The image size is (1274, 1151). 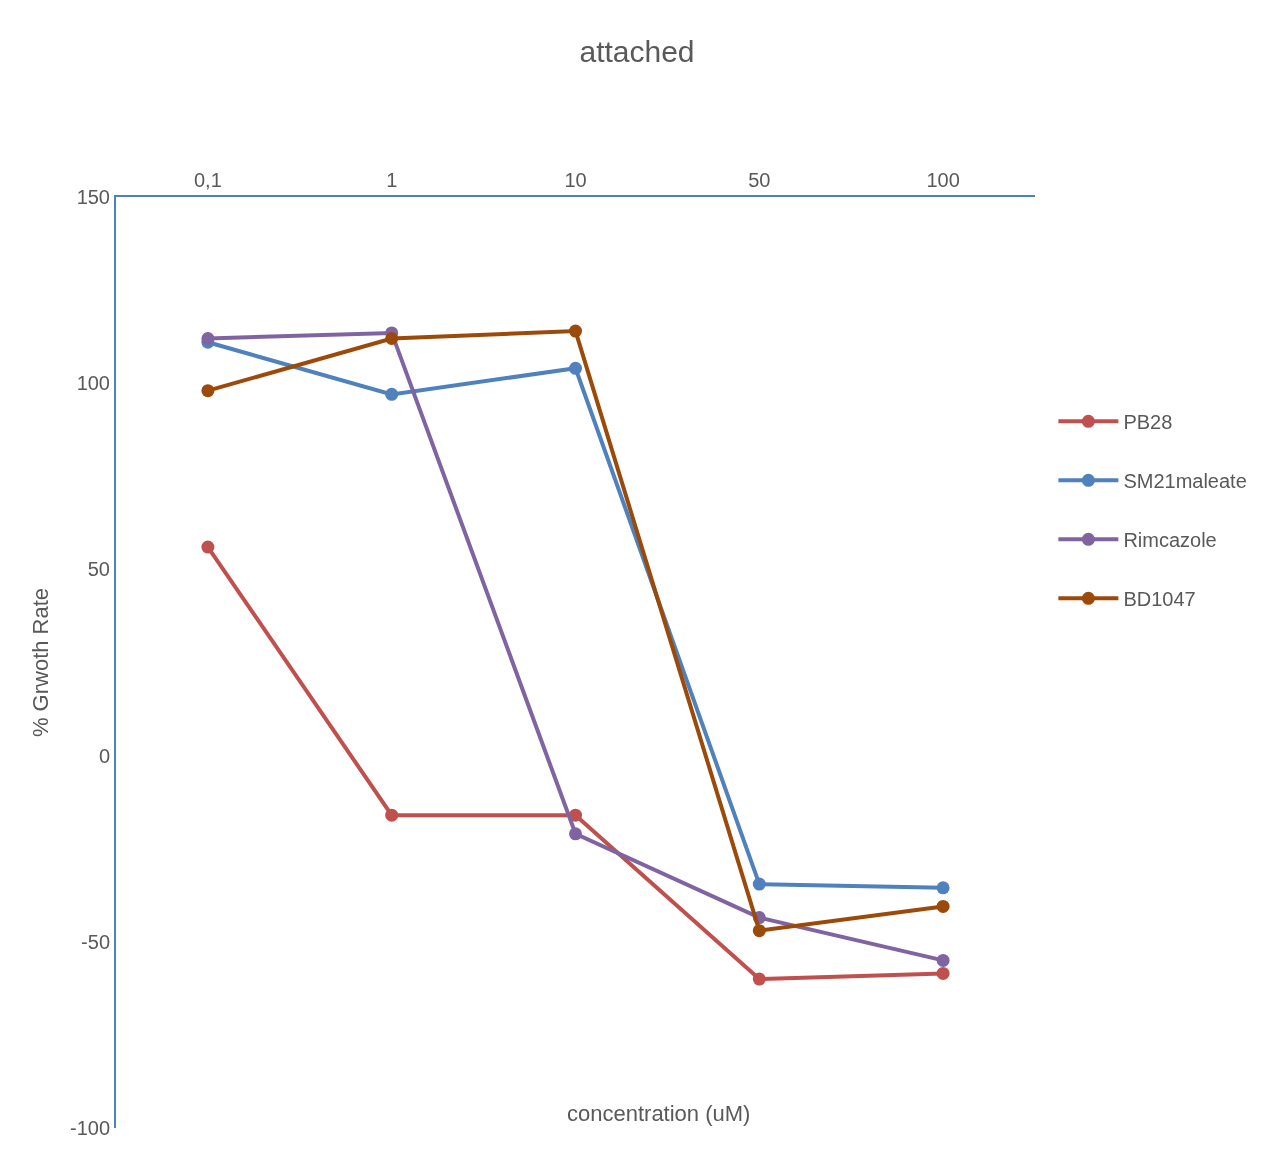 What do you see at coordinates (207, 180) in the screenshot?
I see `x-tick-label: 0,1` at bounding box center [207, 180].